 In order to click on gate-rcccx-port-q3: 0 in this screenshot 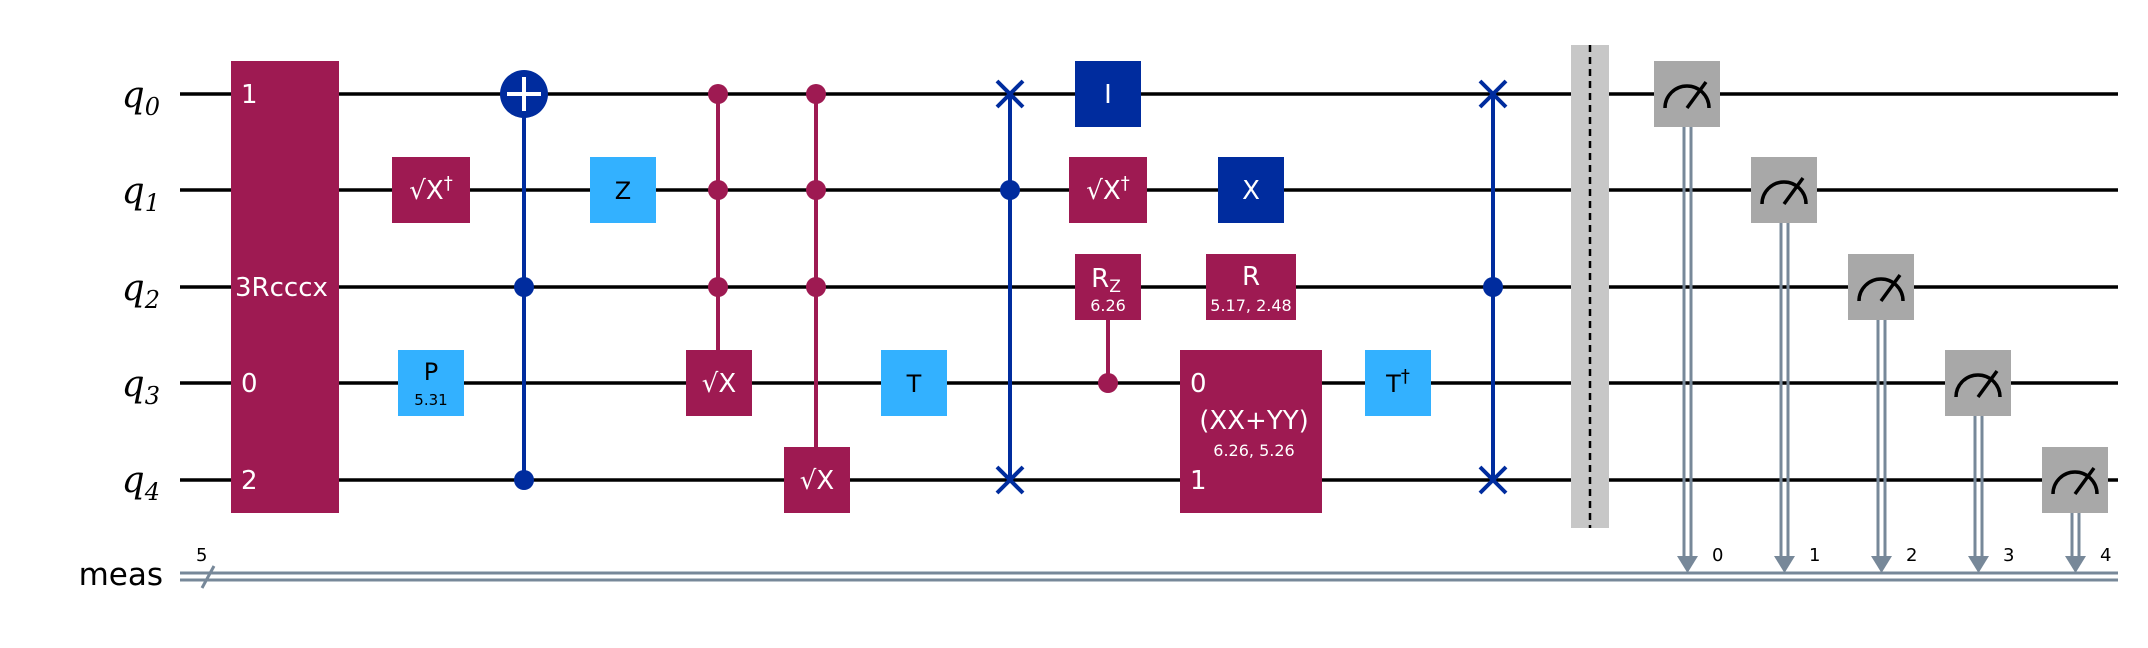, I will do `click(249, 384)`.